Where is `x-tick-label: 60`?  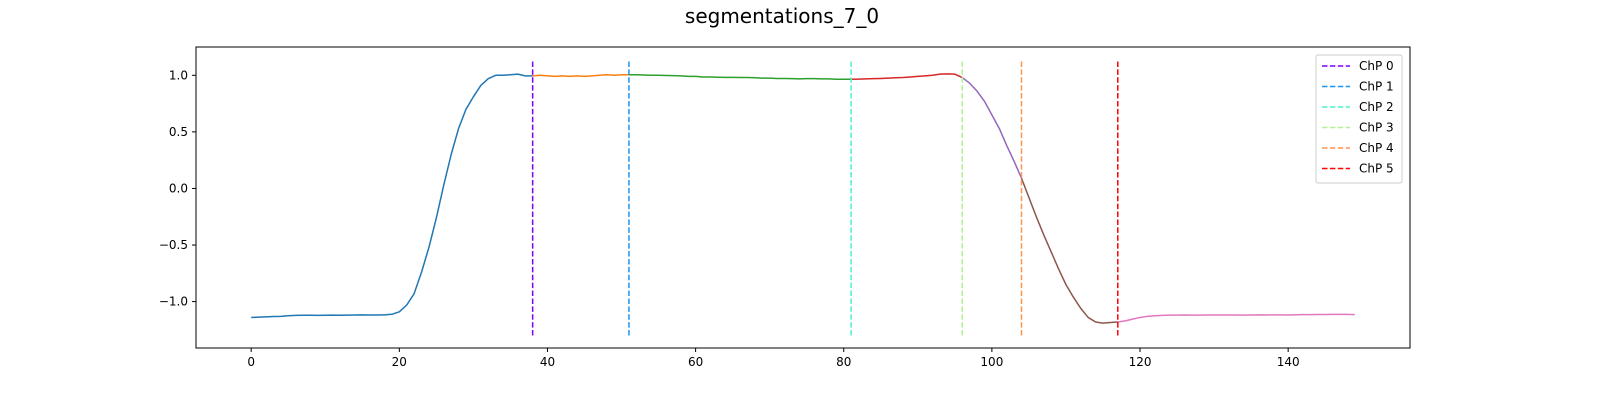 x-tick-label: 60 is located at coordinates (695, 362).